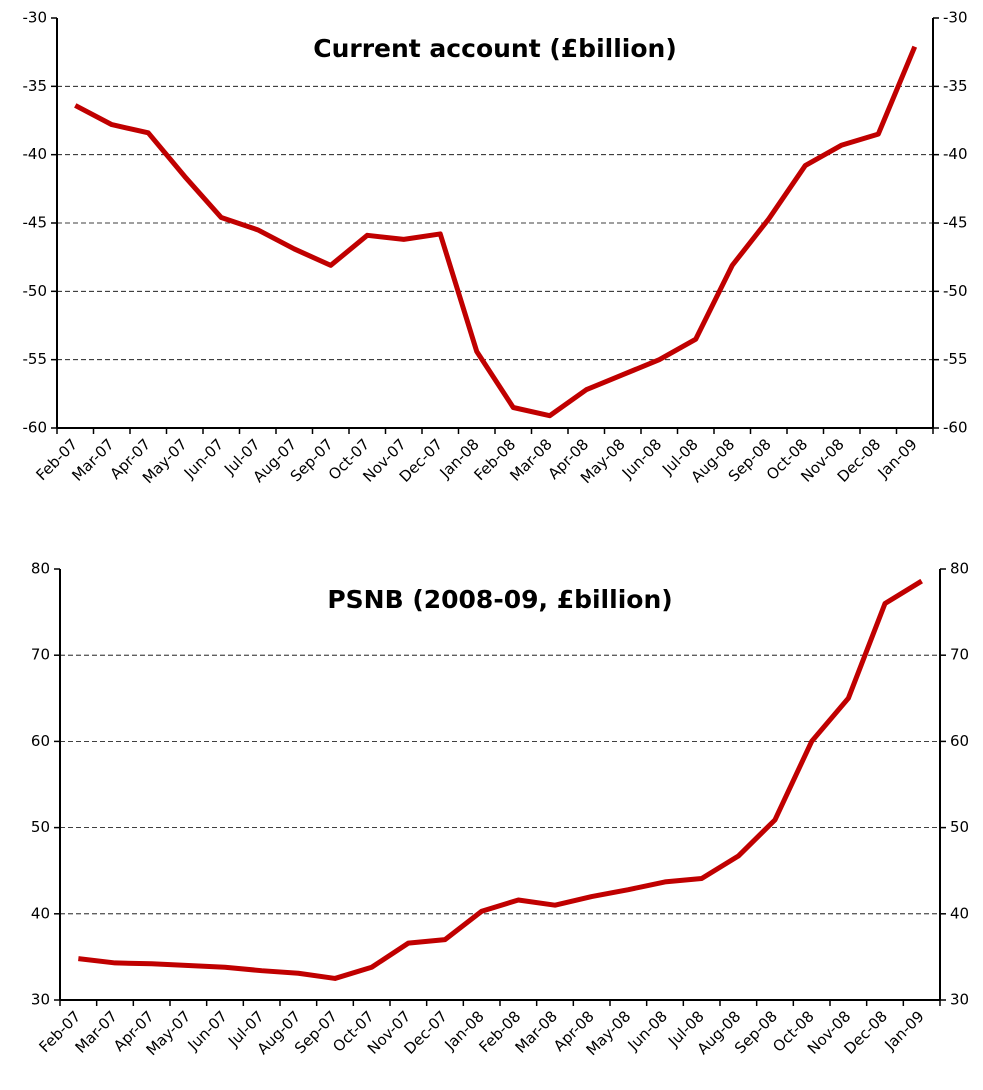  Describe the element at coordinates (40, 655) in the screenshot. I see `y-tick-label: 70` at that location.